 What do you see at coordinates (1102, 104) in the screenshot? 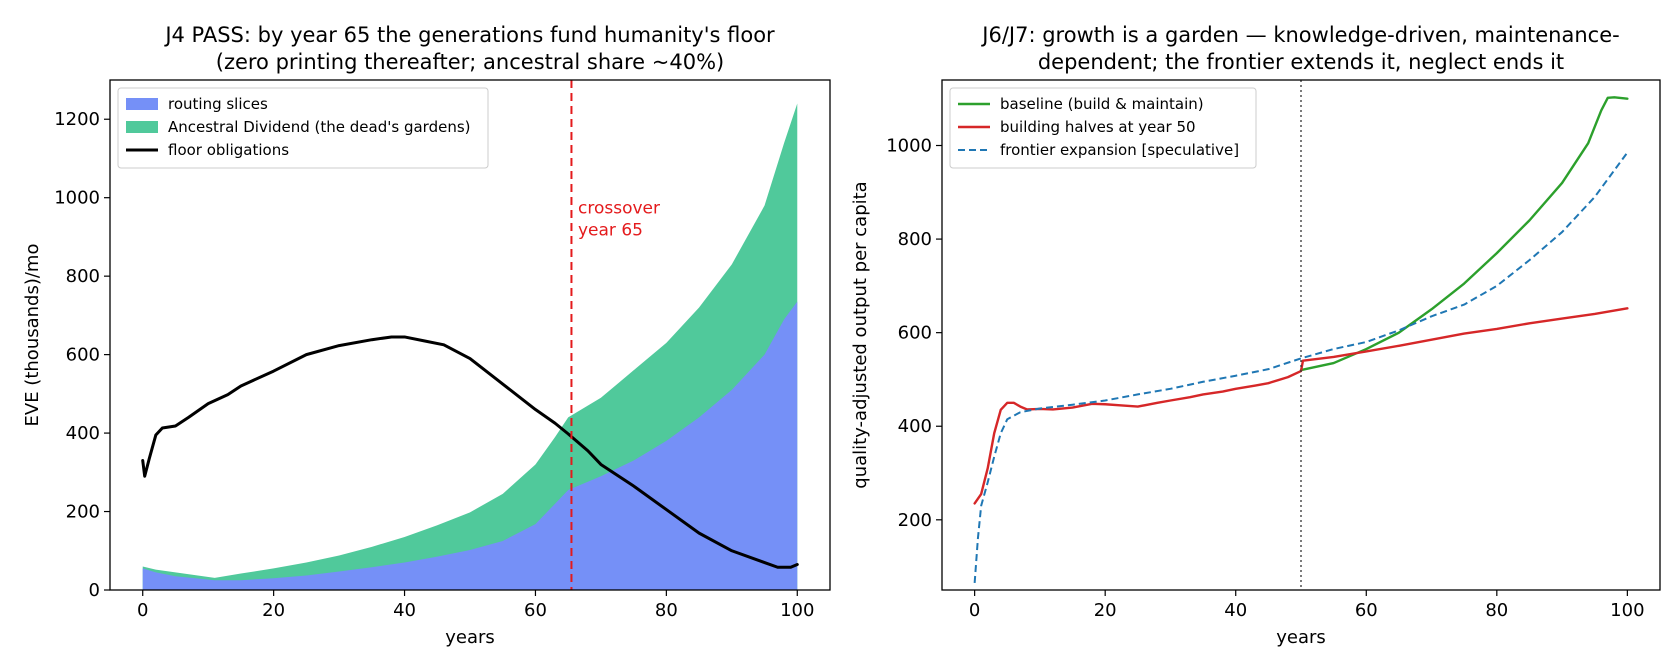
I see `legend-label: baseline (build & maintain)` at bounding box center [1102, 104].